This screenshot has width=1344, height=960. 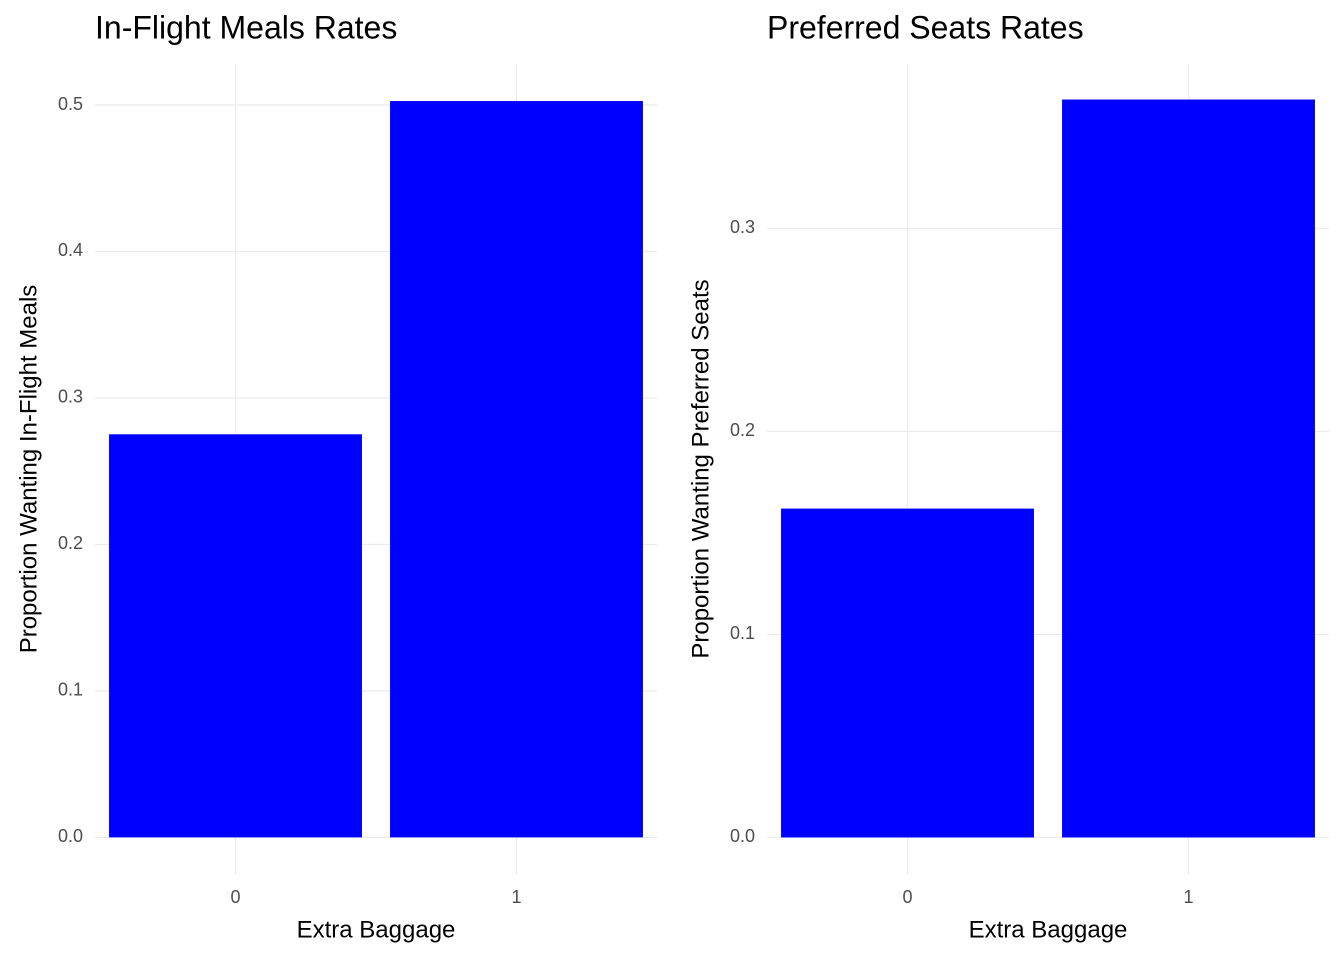 I want to click on y-axis-title: Proportion Wanting In-Flight Meals, so click(x=28, y=469).